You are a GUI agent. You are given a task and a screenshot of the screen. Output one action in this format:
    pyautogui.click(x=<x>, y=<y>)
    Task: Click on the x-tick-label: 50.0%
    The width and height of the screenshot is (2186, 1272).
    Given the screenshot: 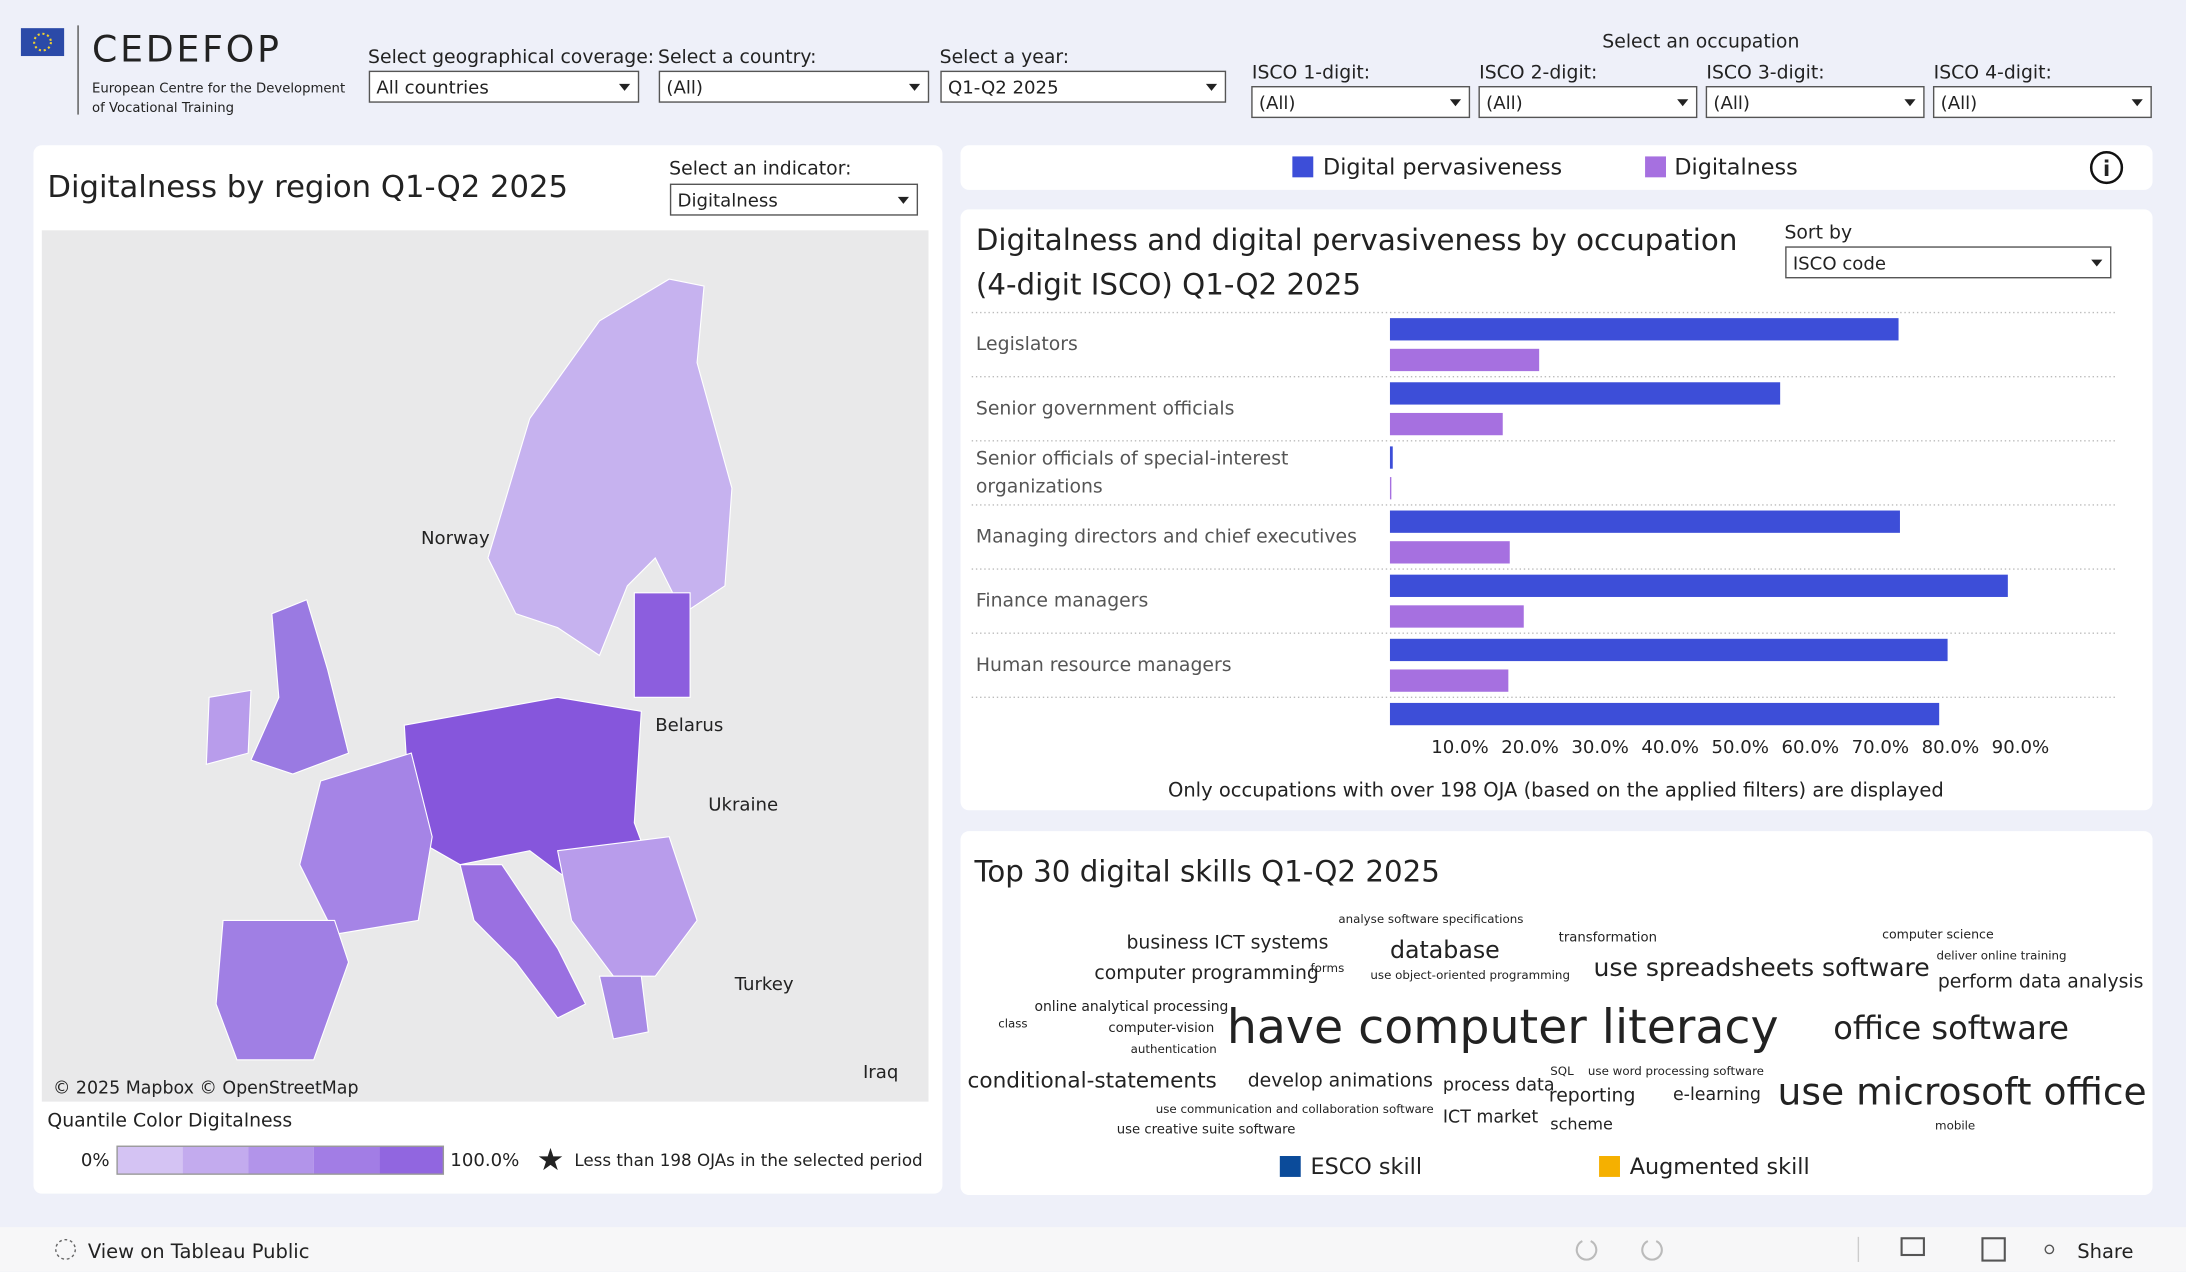 What is the action you would take?
    pyautogui.click(x=1740, y=747)
    